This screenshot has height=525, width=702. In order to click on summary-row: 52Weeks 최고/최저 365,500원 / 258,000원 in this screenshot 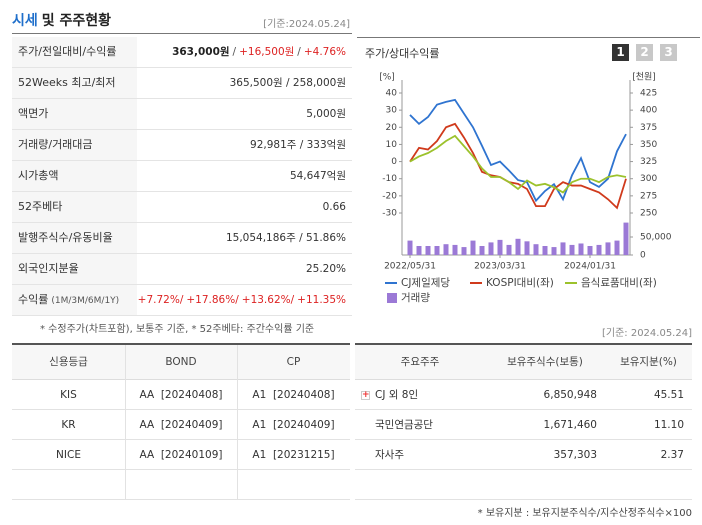, I will do `click(182, 83)`.